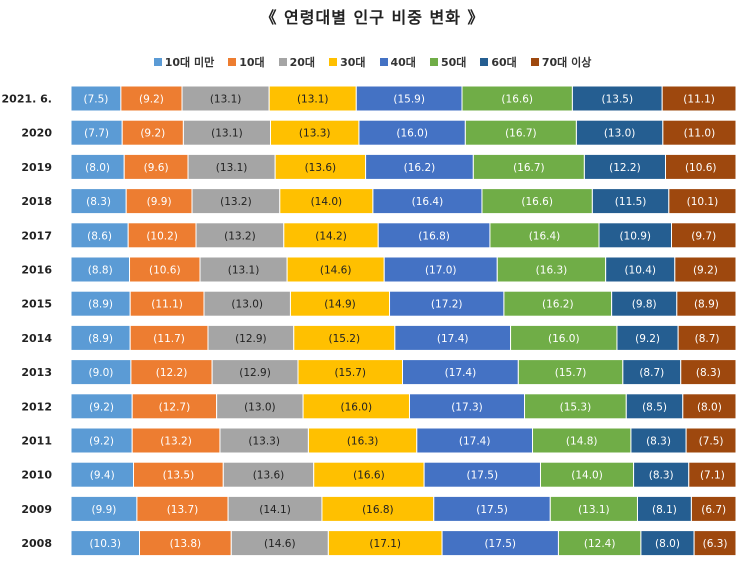 The width and height of the screenshot is (745, 564). Describe the element at coordinates (96, 134) in the screenshot. I see `data-label: (7.7)` at that location.